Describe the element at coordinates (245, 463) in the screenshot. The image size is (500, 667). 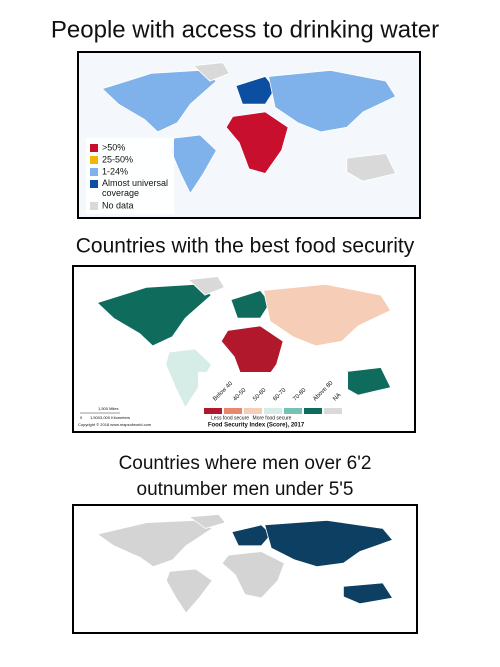
I see `panel-title: Countries where men over 6'2` at that location.